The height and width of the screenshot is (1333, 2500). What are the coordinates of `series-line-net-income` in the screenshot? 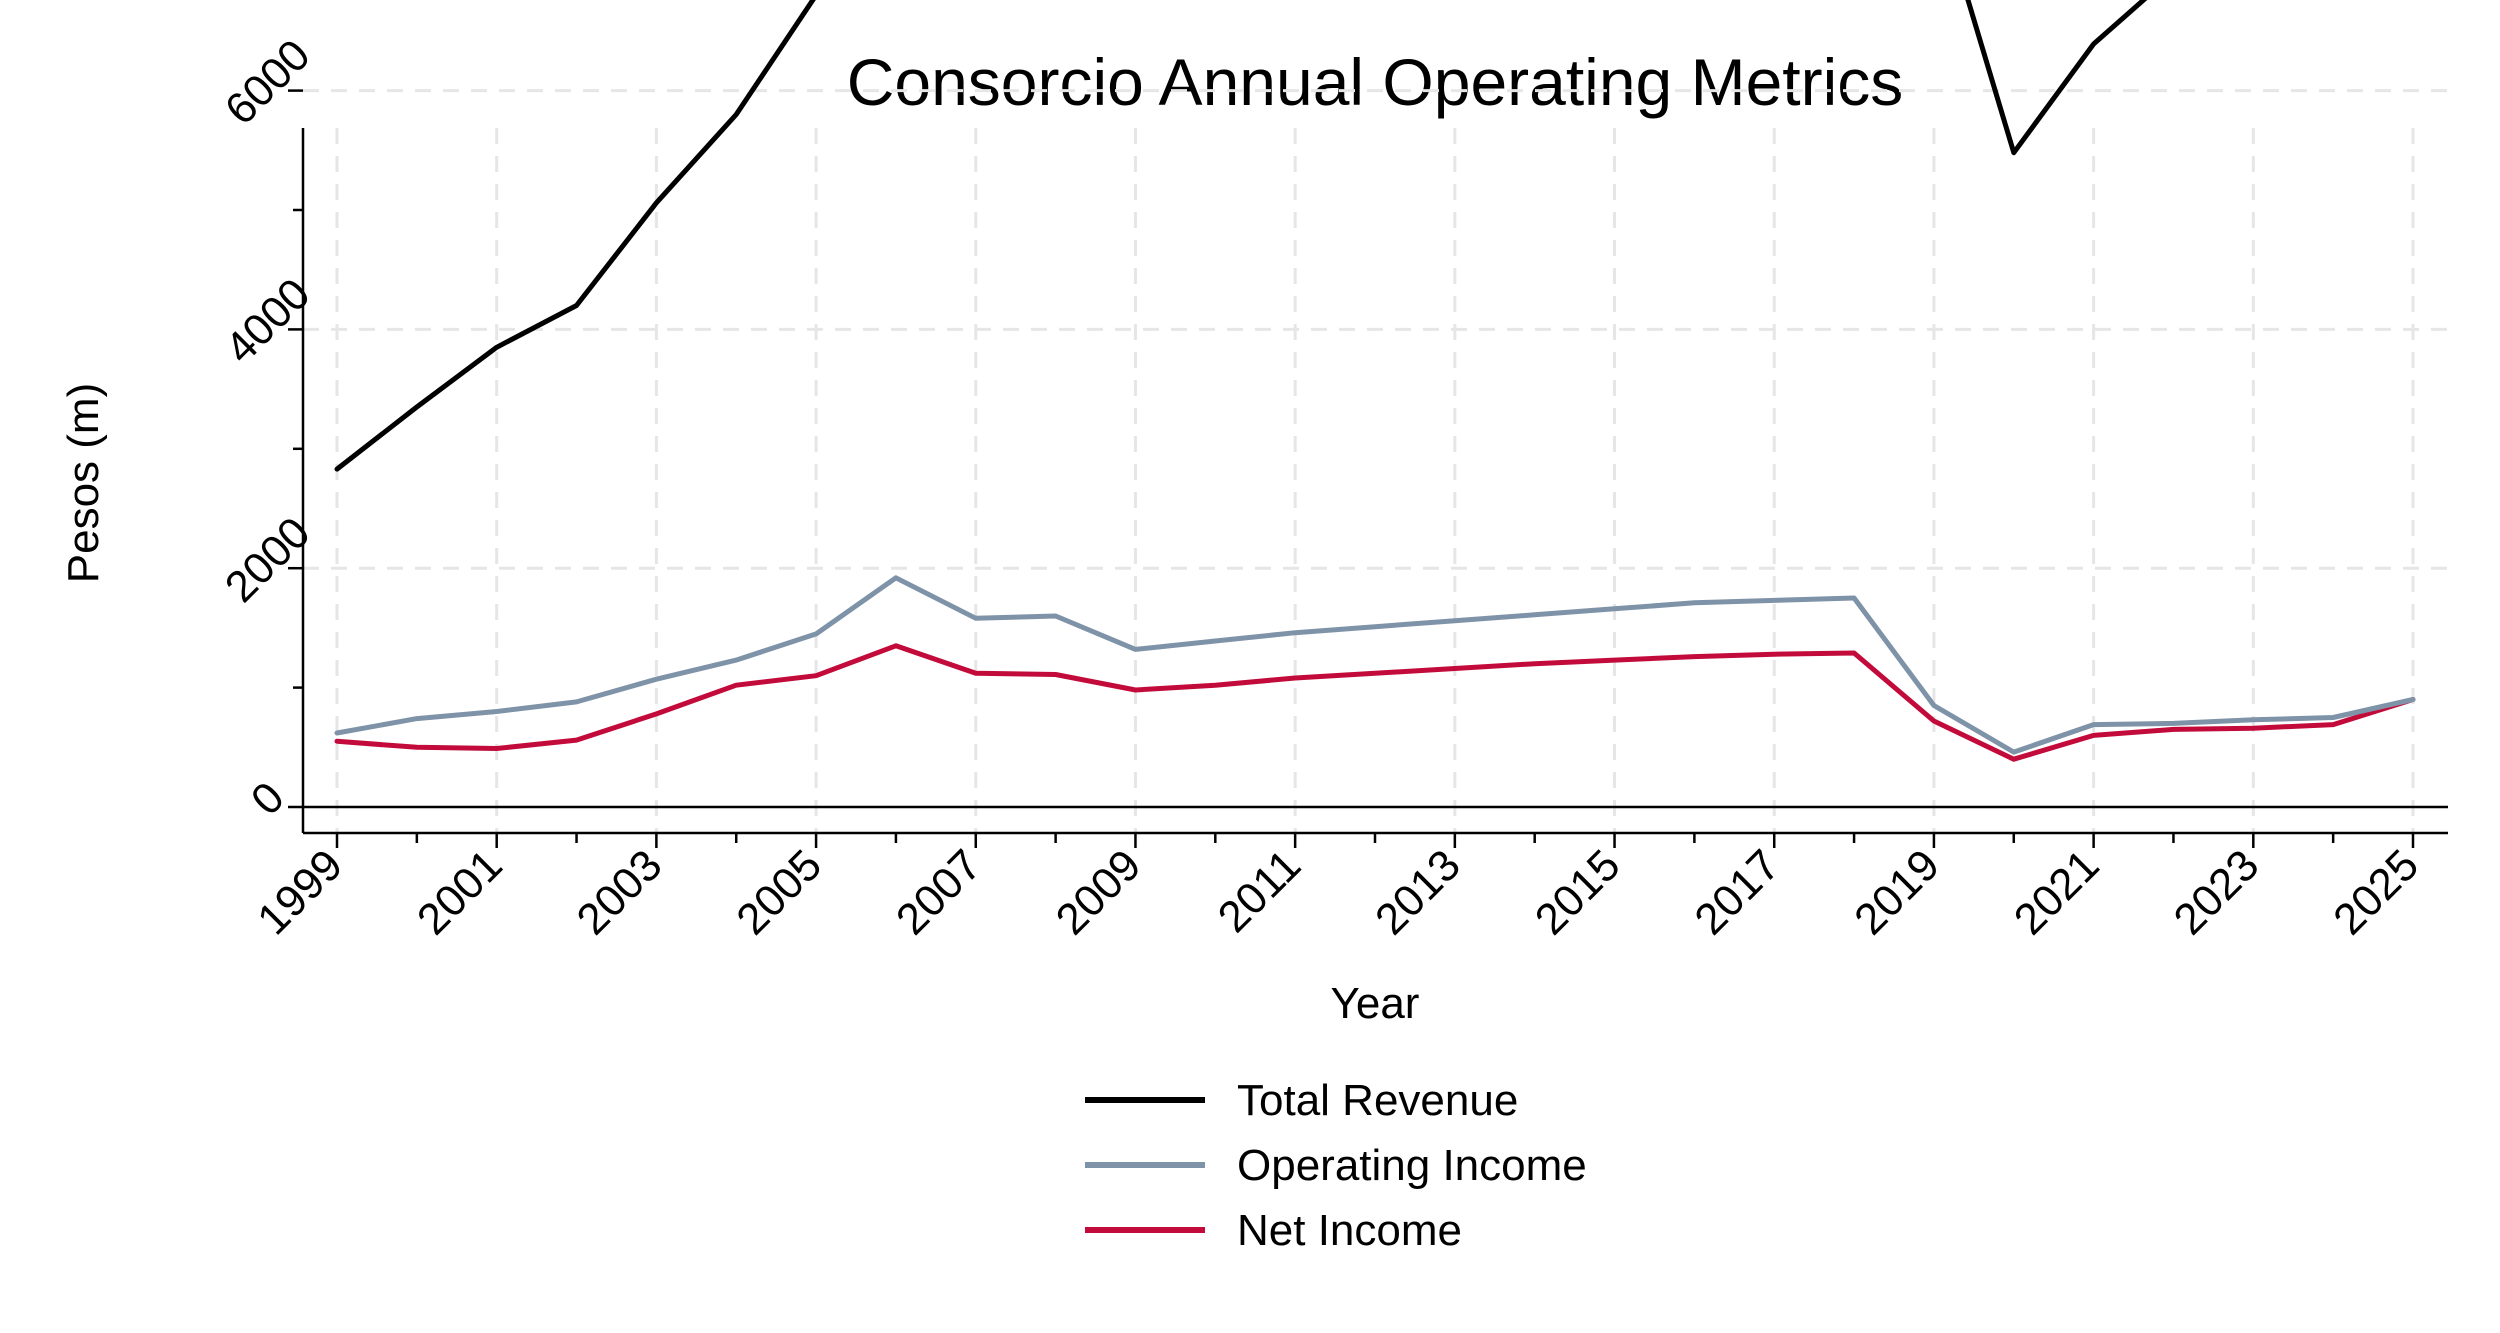 It's located at (1375, 702).